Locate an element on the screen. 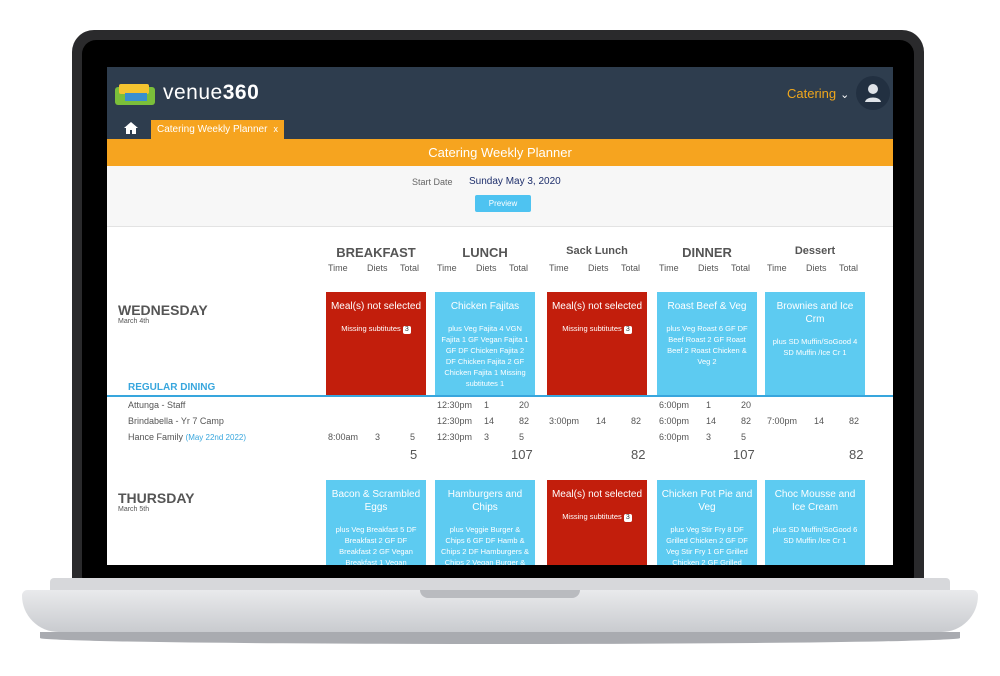 The height and width of the screenshot is (676, 1000). meal-header-4: Dessert is located at coordinates (815, 251).